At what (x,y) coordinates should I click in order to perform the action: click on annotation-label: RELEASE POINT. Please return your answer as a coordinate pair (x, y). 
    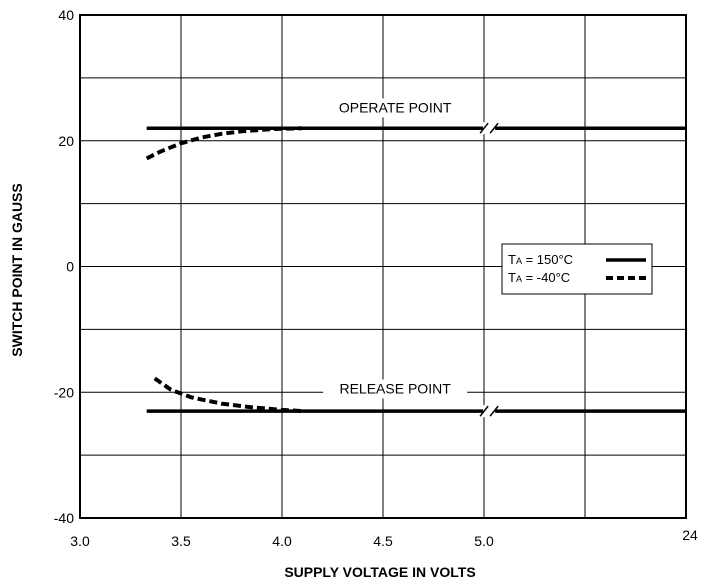
    Looking at the image, I should click on (395, 389).